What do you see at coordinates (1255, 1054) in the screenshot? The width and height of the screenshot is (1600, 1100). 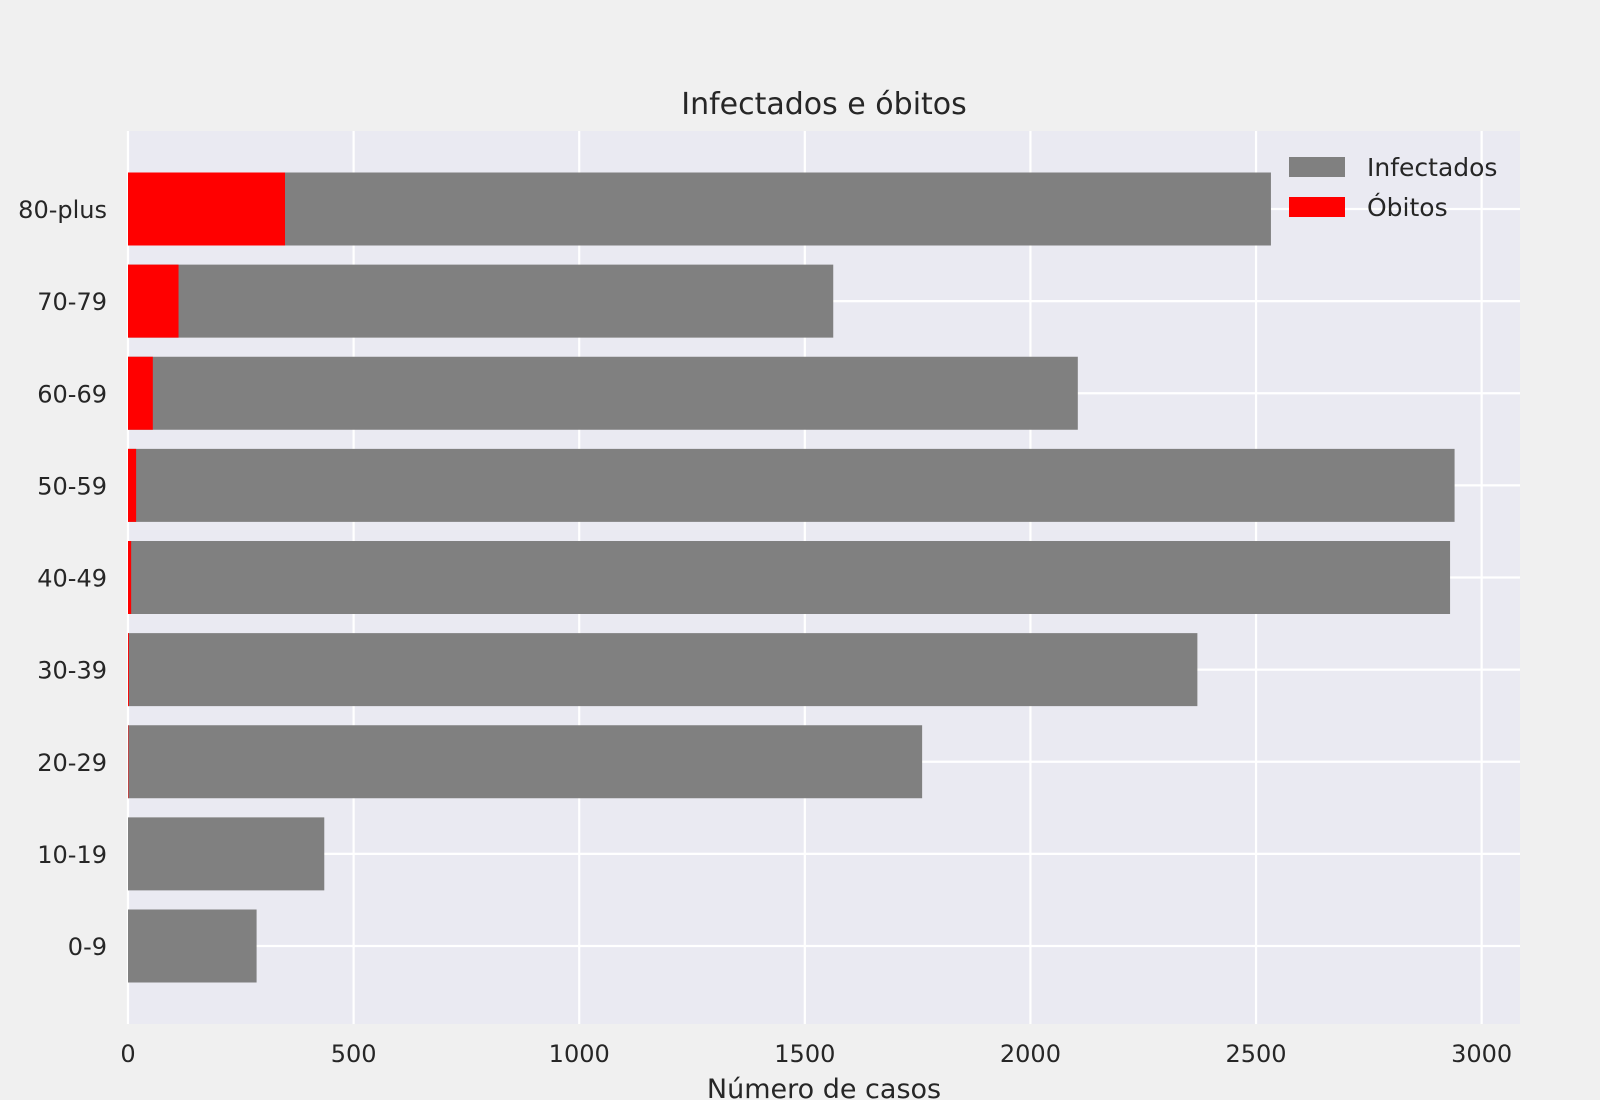 I see `x-tick-label: 2500` at bounding box center [1255, 1054].